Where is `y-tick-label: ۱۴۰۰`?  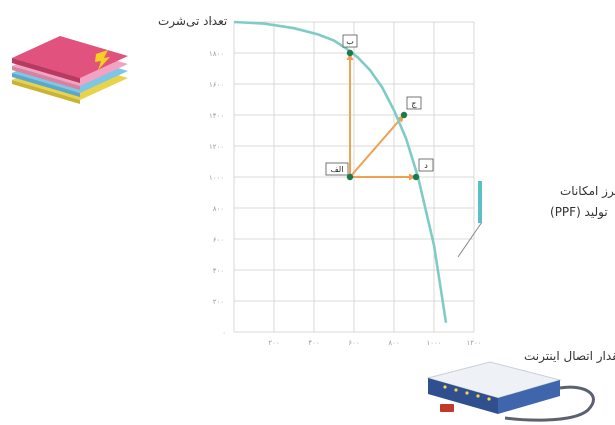 y-tick-label: ۱۴۰۰ is located at coordinates (216, 116).